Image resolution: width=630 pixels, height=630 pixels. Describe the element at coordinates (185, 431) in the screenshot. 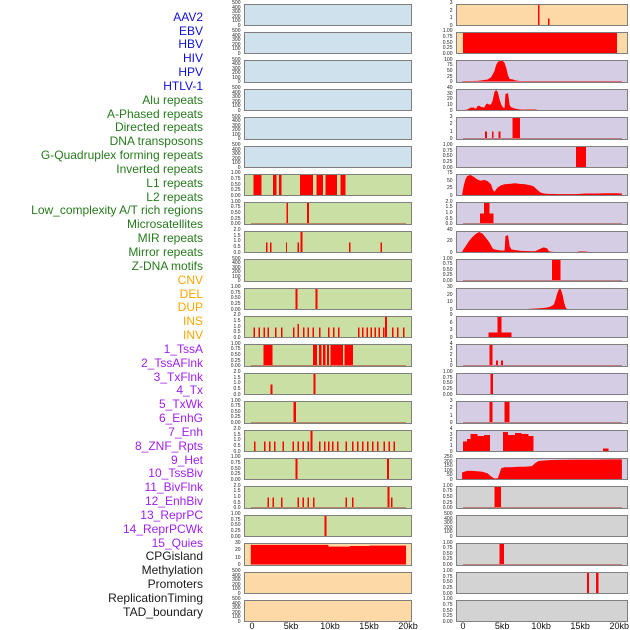

I see `track-label-7-enh: 7_Enh` at that location.